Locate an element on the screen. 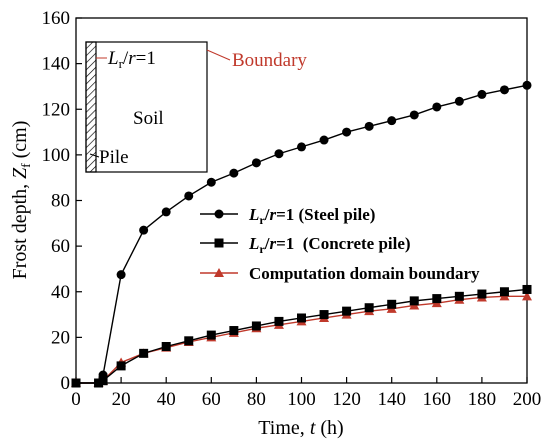 This screenshot has height=448, width=550. x-tick-label: 120 is located at coordinates (346, 399).